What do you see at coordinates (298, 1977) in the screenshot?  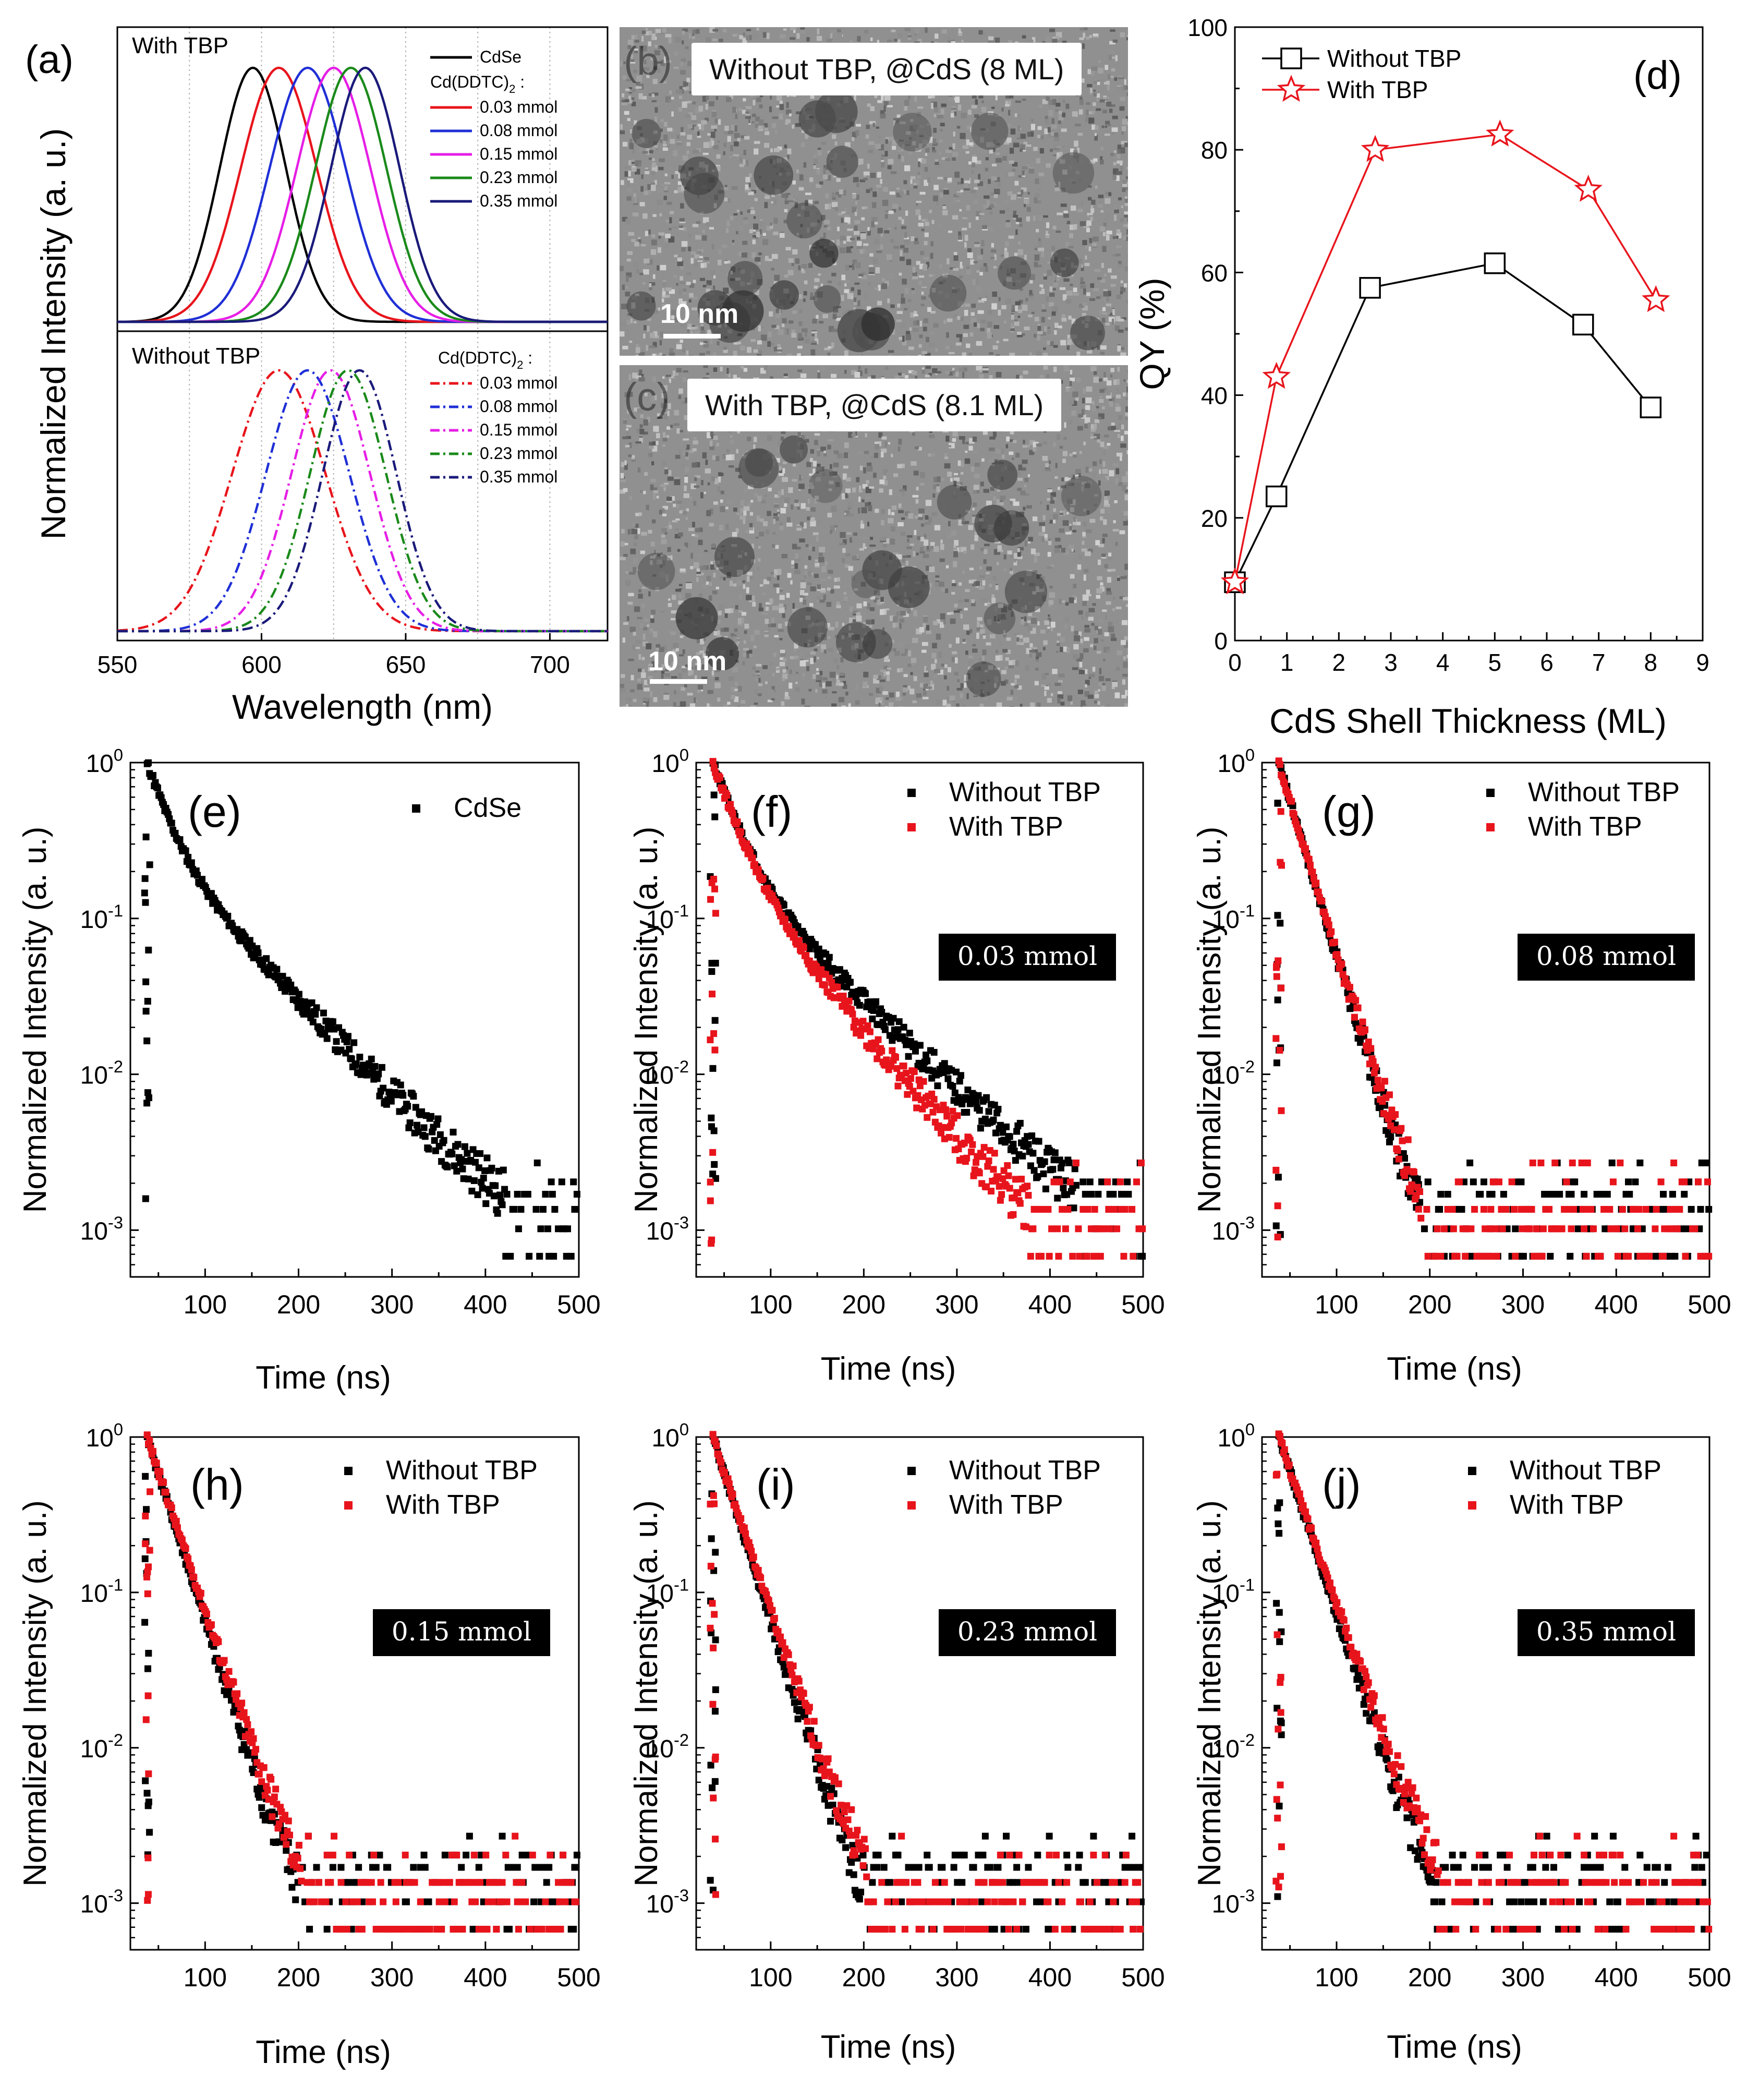 I see `x-tick-label-h: 200` at bounding box center [298, 1977].